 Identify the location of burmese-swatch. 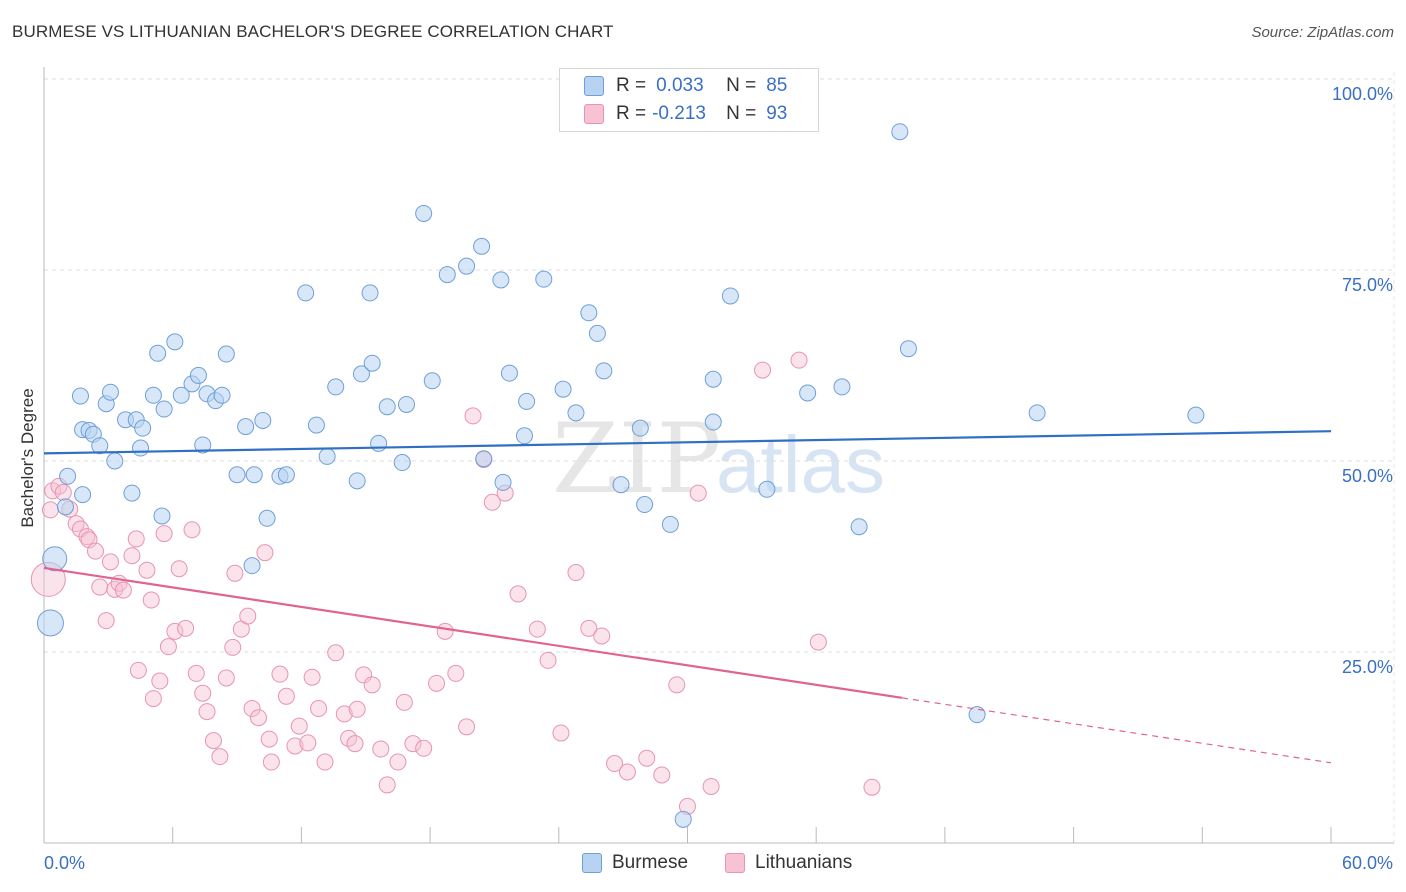
(594, 86).